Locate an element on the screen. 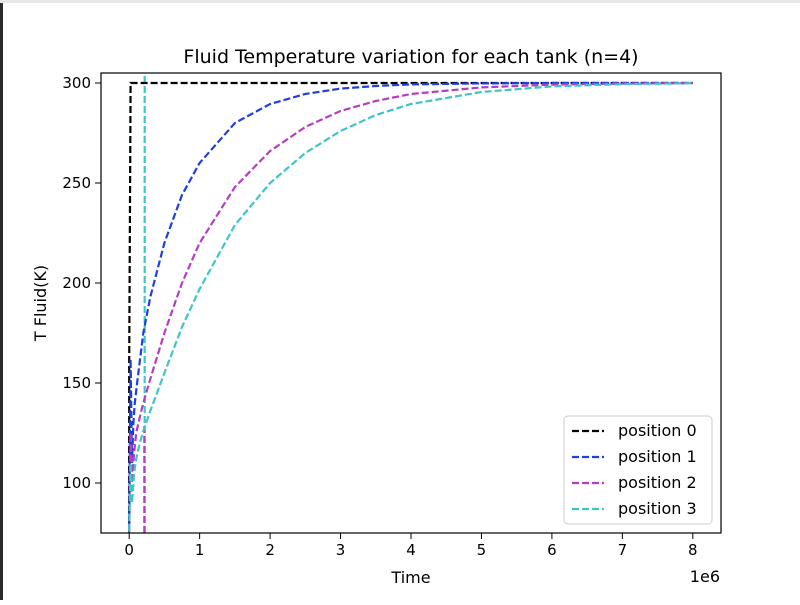  x-tick-label: 3 is located at coordinates (341, 550).